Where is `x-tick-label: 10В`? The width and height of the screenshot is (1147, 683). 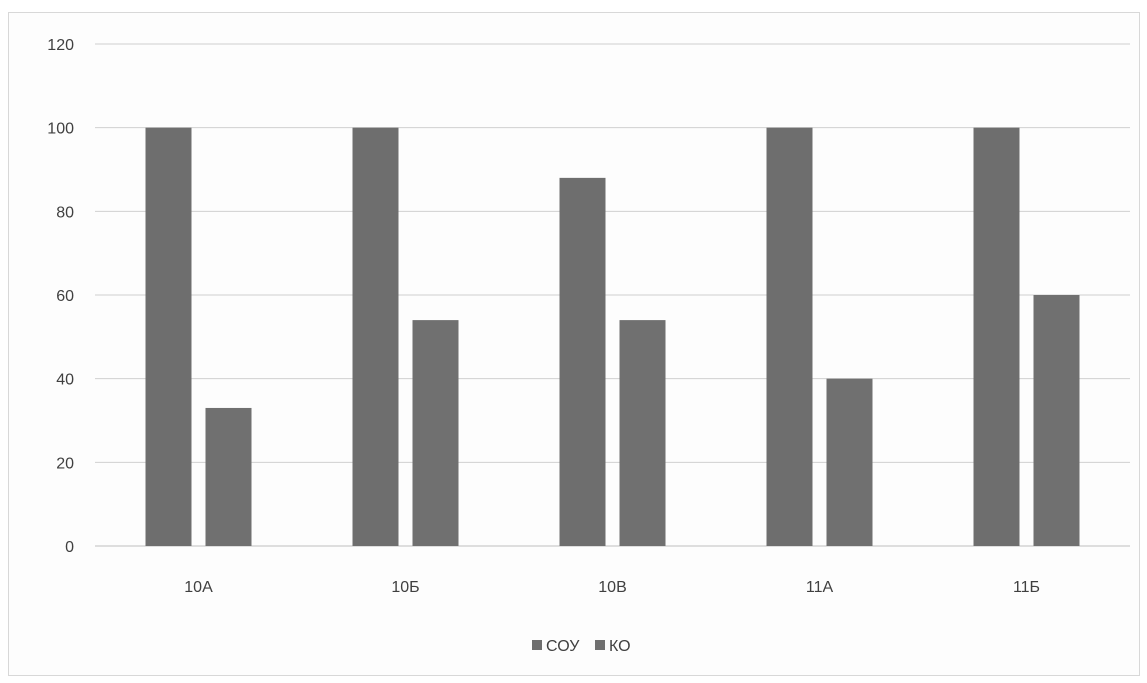 x-tick-label: 10В is located at coordinates (612, 587).